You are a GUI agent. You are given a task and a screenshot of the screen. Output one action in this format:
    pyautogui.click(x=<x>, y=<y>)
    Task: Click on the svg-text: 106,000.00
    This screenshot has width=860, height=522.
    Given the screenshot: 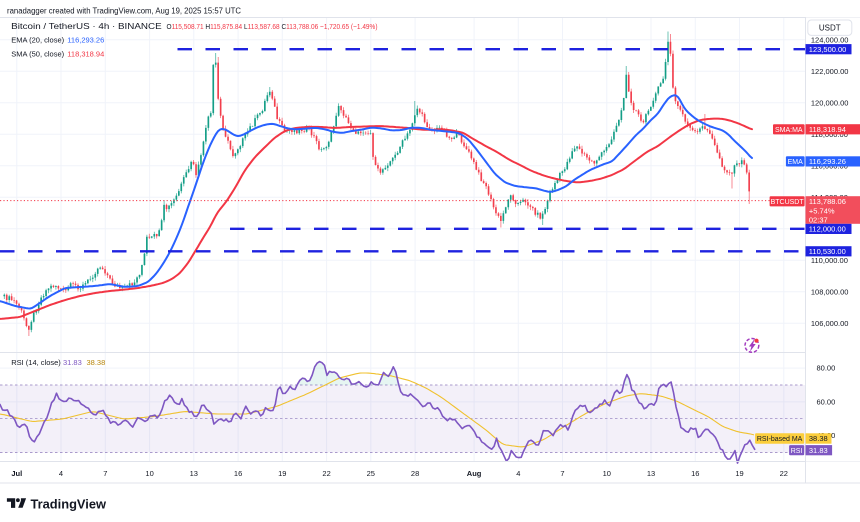 What is the action you would take?
    pyautogui.click(x=830, y=323)
    